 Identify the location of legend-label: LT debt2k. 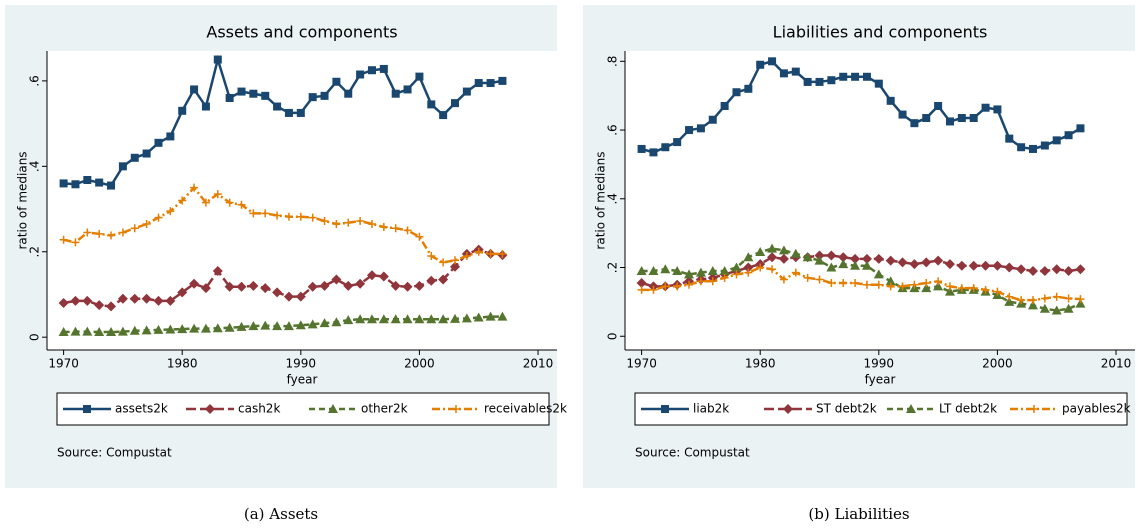
(968, 409).